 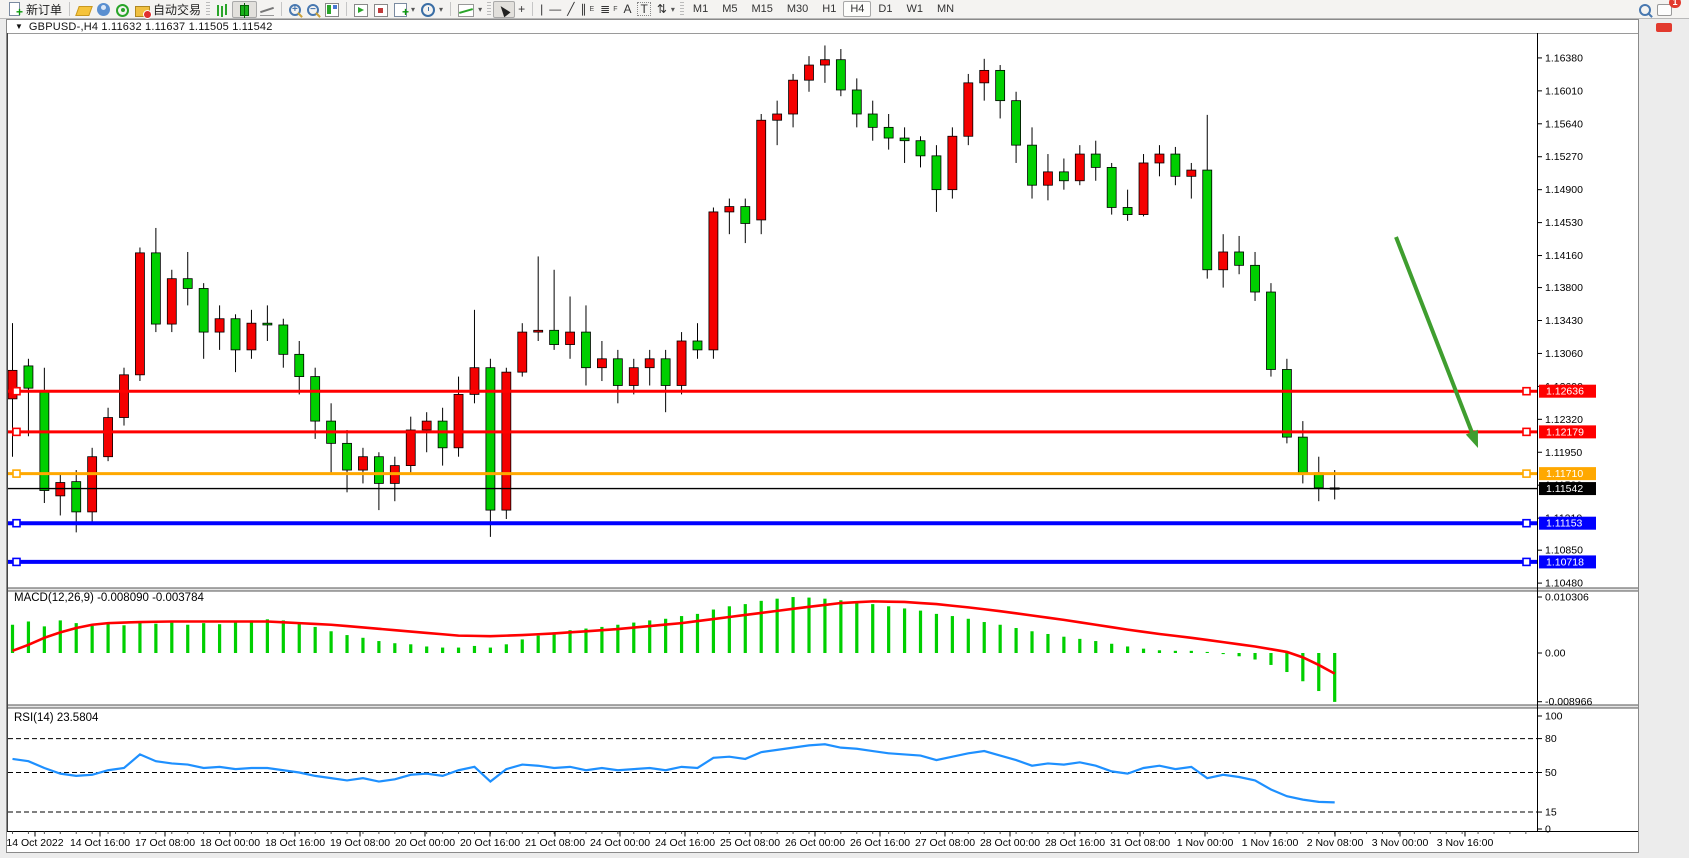 I want to click on label-tool-button: T, so click(x=643, y=9).